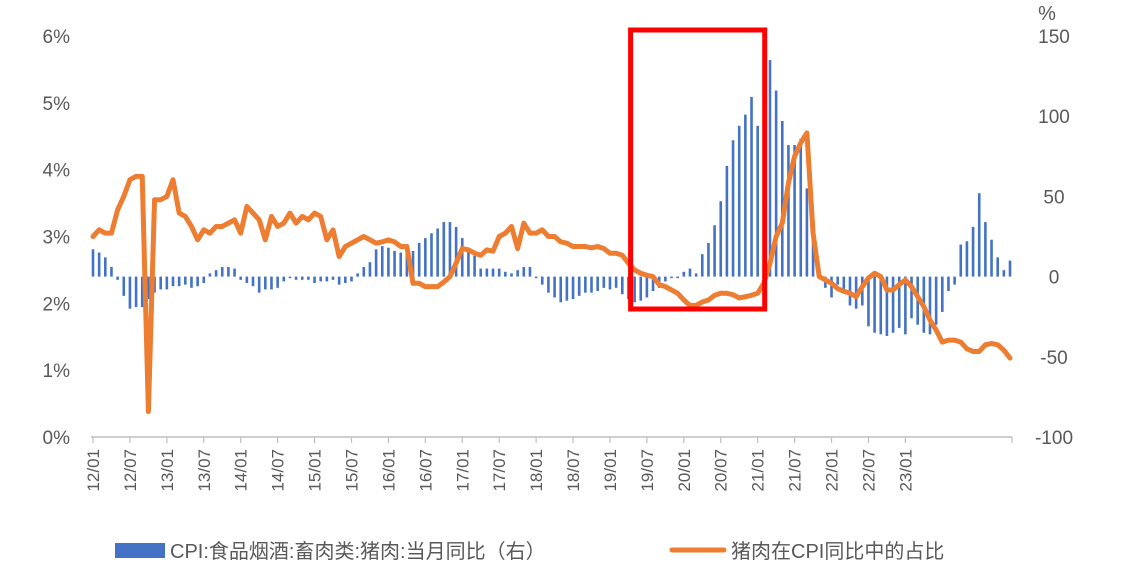 The image size is (1128, 586). I want to click on legend: CPI:食品烟酒:畜肉类:猪肉:当月同比（右） 猪肉在CPI同比中的占比, so click(529, 551).